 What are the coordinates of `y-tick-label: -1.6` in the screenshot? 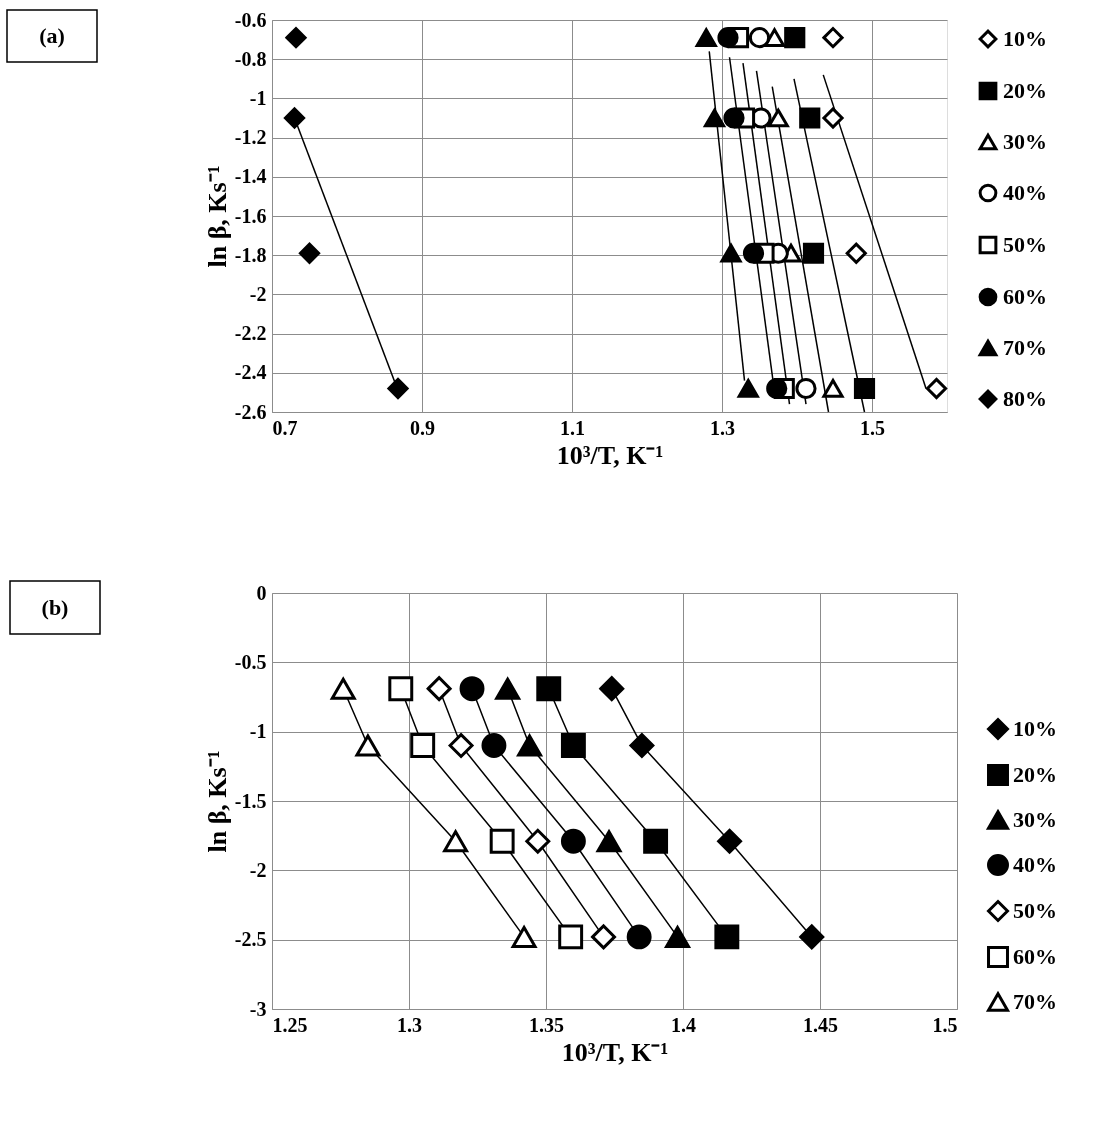 It's located at (250, 215).